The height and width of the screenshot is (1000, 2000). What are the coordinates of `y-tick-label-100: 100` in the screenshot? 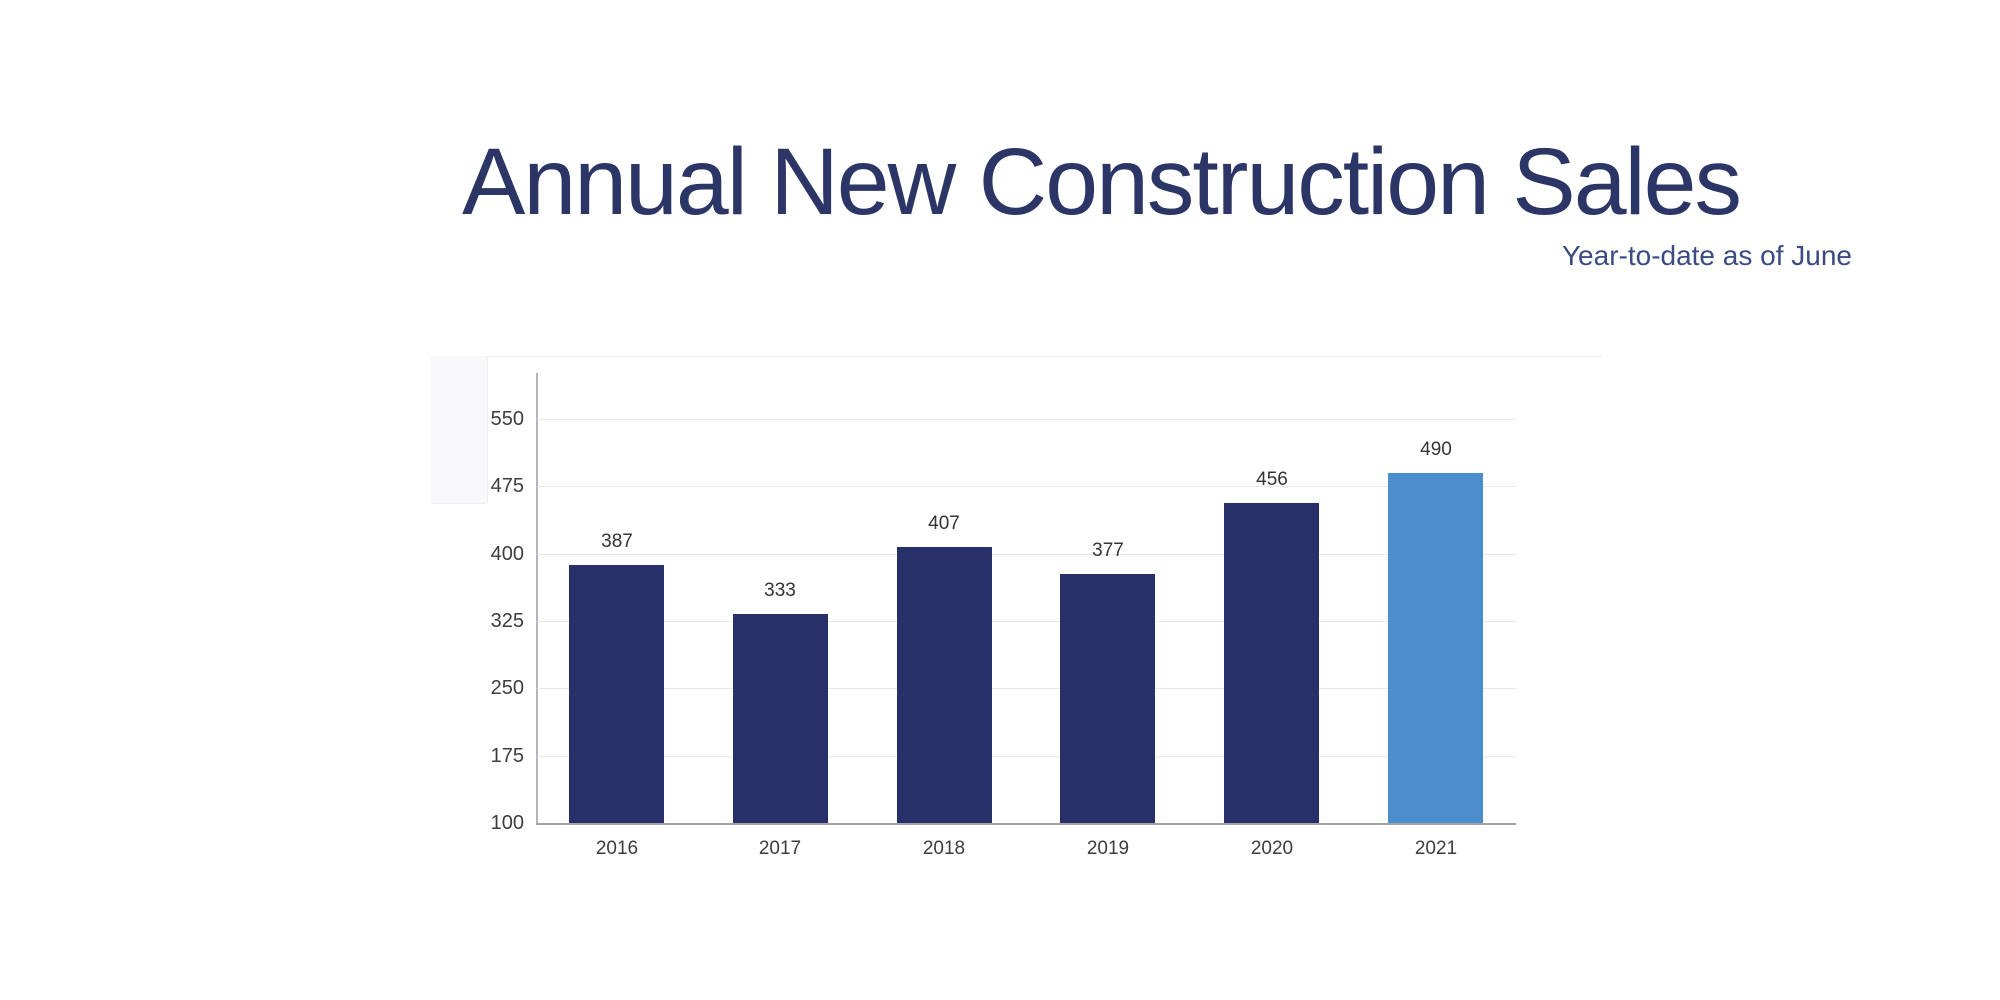 It's located at (507, 823).